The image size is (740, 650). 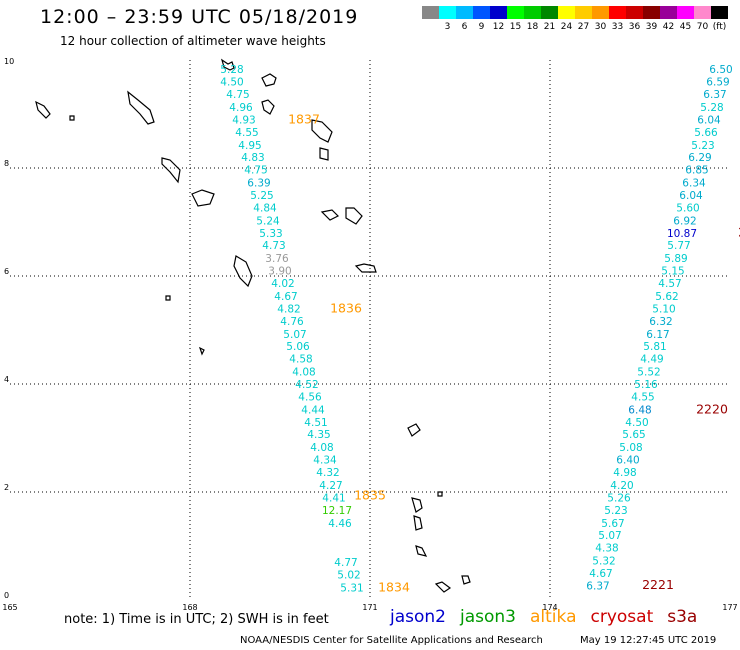 What do you see at coordinates (273, 246) in the screenshot?
I see `wave-height-point: 4.73` at bounding box center [273, 246].